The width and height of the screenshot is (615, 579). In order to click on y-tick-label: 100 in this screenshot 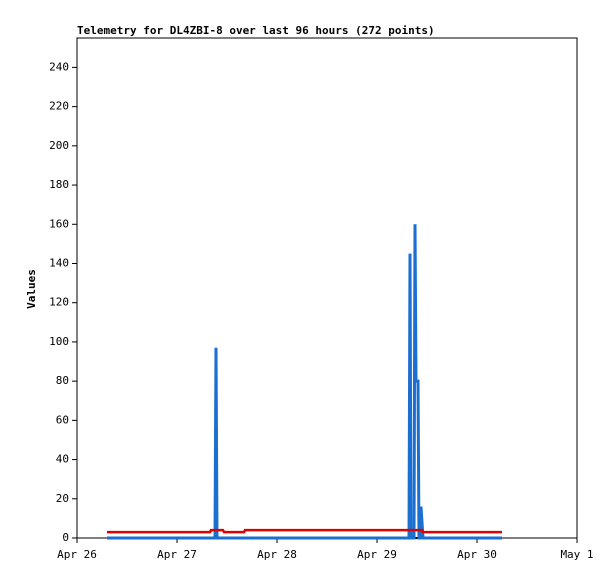, I will do `click(59, 341)`.